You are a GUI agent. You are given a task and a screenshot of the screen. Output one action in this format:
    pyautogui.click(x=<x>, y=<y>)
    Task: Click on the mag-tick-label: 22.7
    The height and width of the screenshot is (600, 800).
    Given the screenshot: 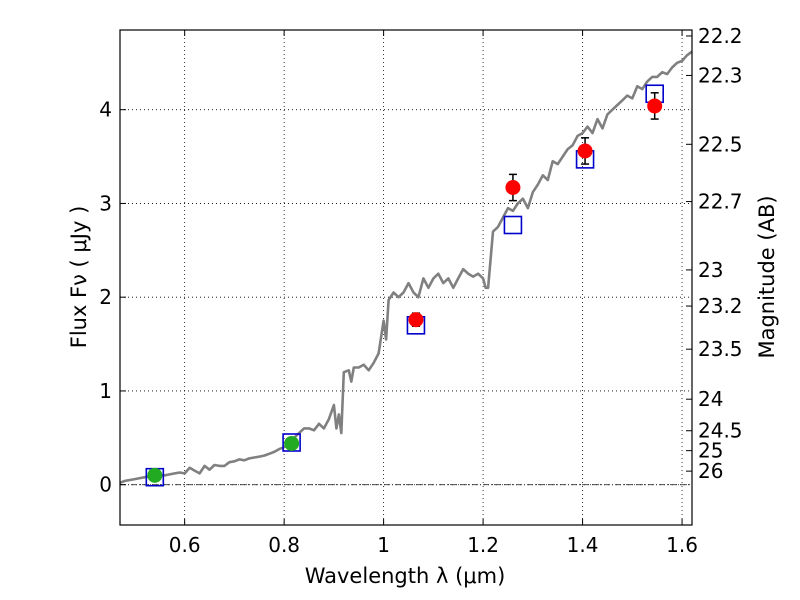 What is the action you would take?
    pyautogui.click(x=720, y=202)
    